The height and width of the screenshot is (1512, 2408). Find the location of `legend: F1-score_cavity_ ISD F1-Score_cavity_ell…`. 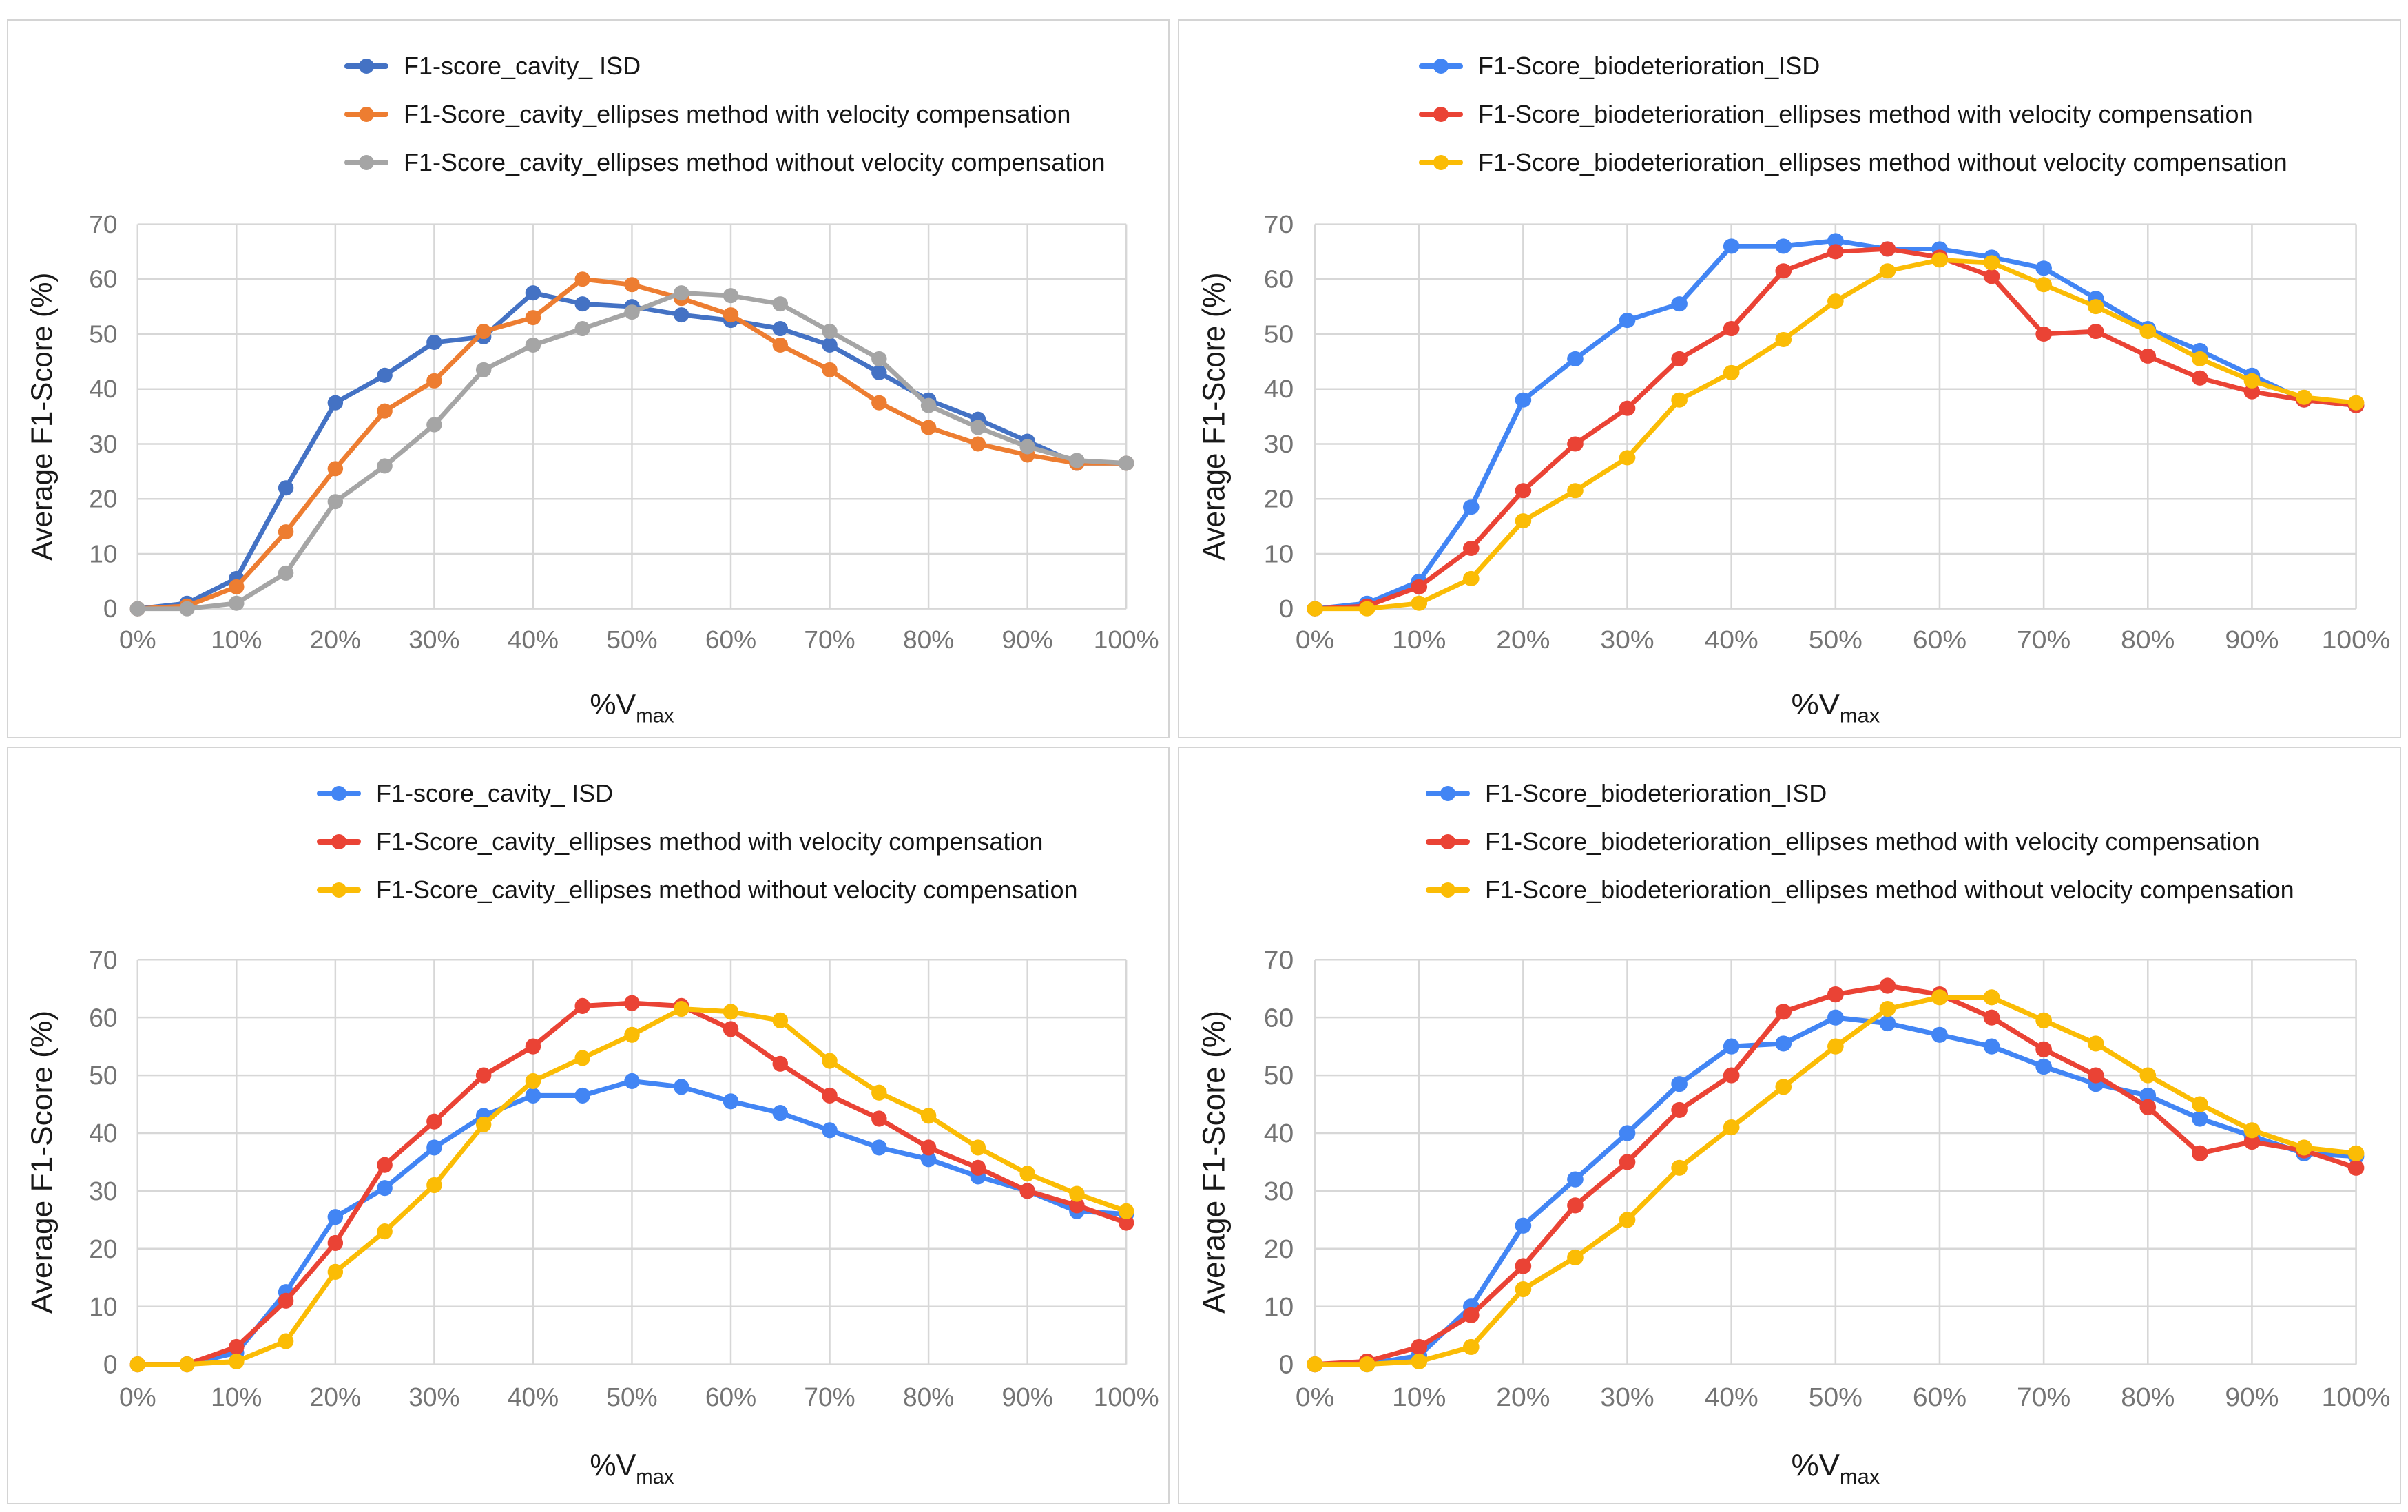

legend: F1-score_cavity_ ISD F1-Score_cavity_ell… is located at coordinates (725, 115).